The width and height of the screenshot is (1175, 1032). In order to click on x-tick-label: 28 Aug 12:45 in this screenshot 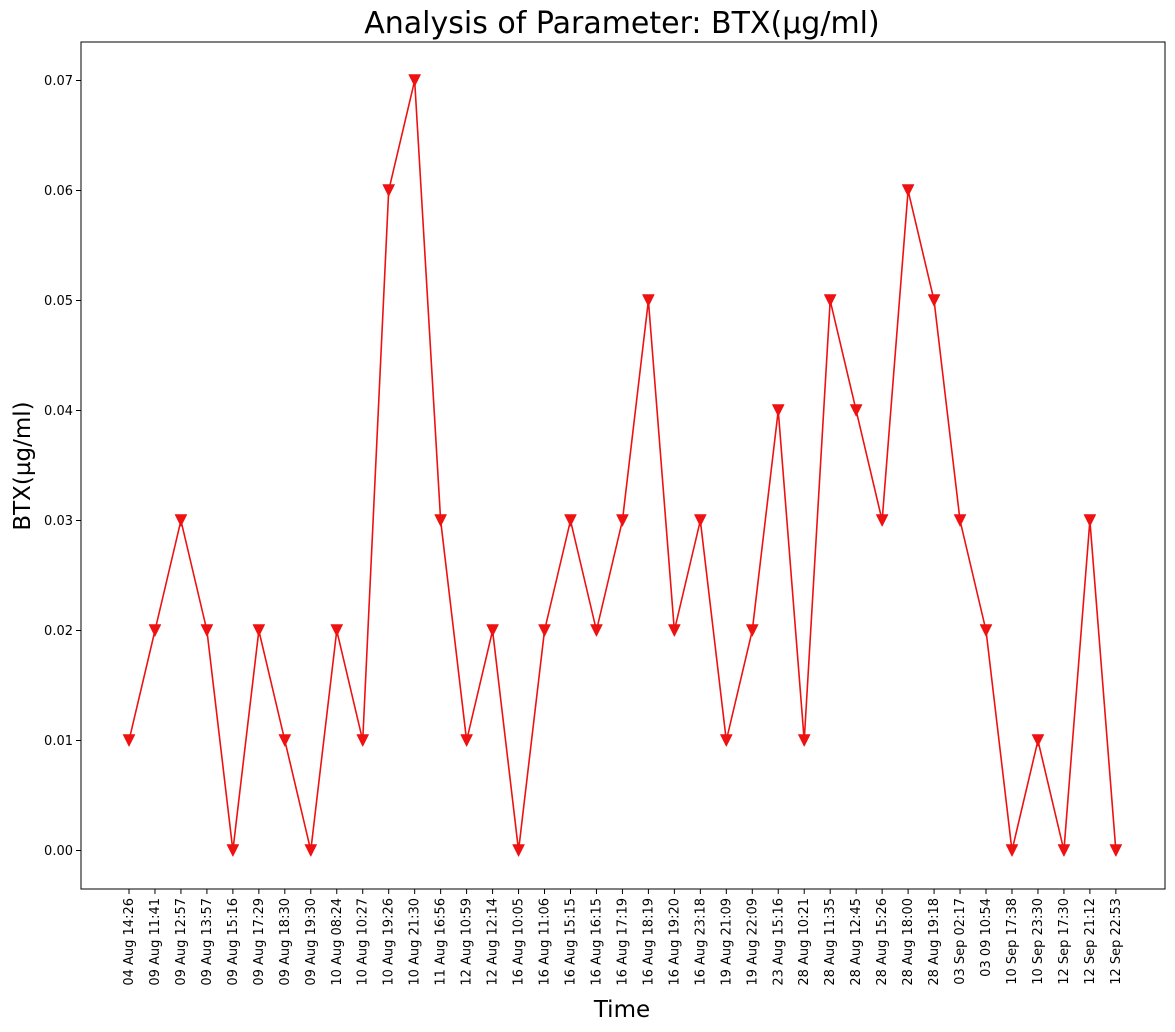, I will do `click(856, 942)`.